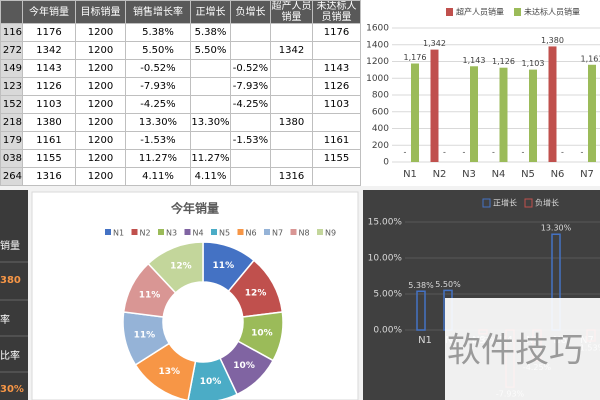 The width and height of the screenshot is (600, 400). I want to click on table-cell: -0.52%, so click(158, 68).